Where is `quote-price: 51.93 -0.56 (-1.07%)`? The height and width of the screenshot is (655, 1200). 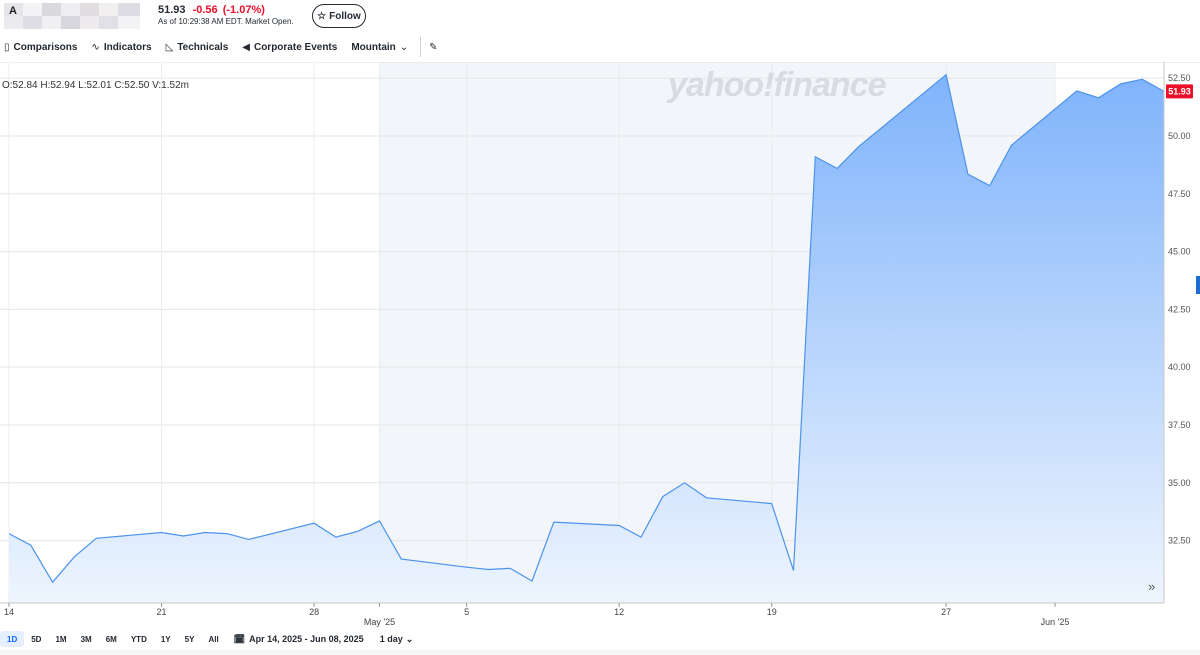 quote-price: 51.93 -0.56 (-1.07%) is located at coordinates (211, 10).